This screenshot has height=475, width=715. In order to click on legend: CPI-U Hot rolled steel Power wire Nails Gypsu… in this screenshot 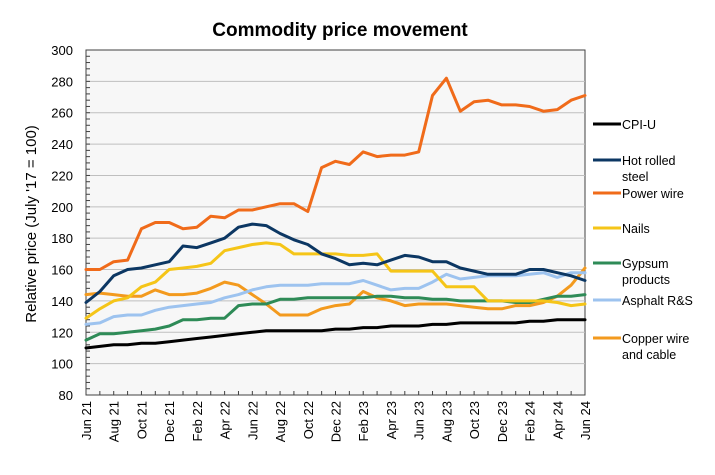, I will do `click(643, 240)`.